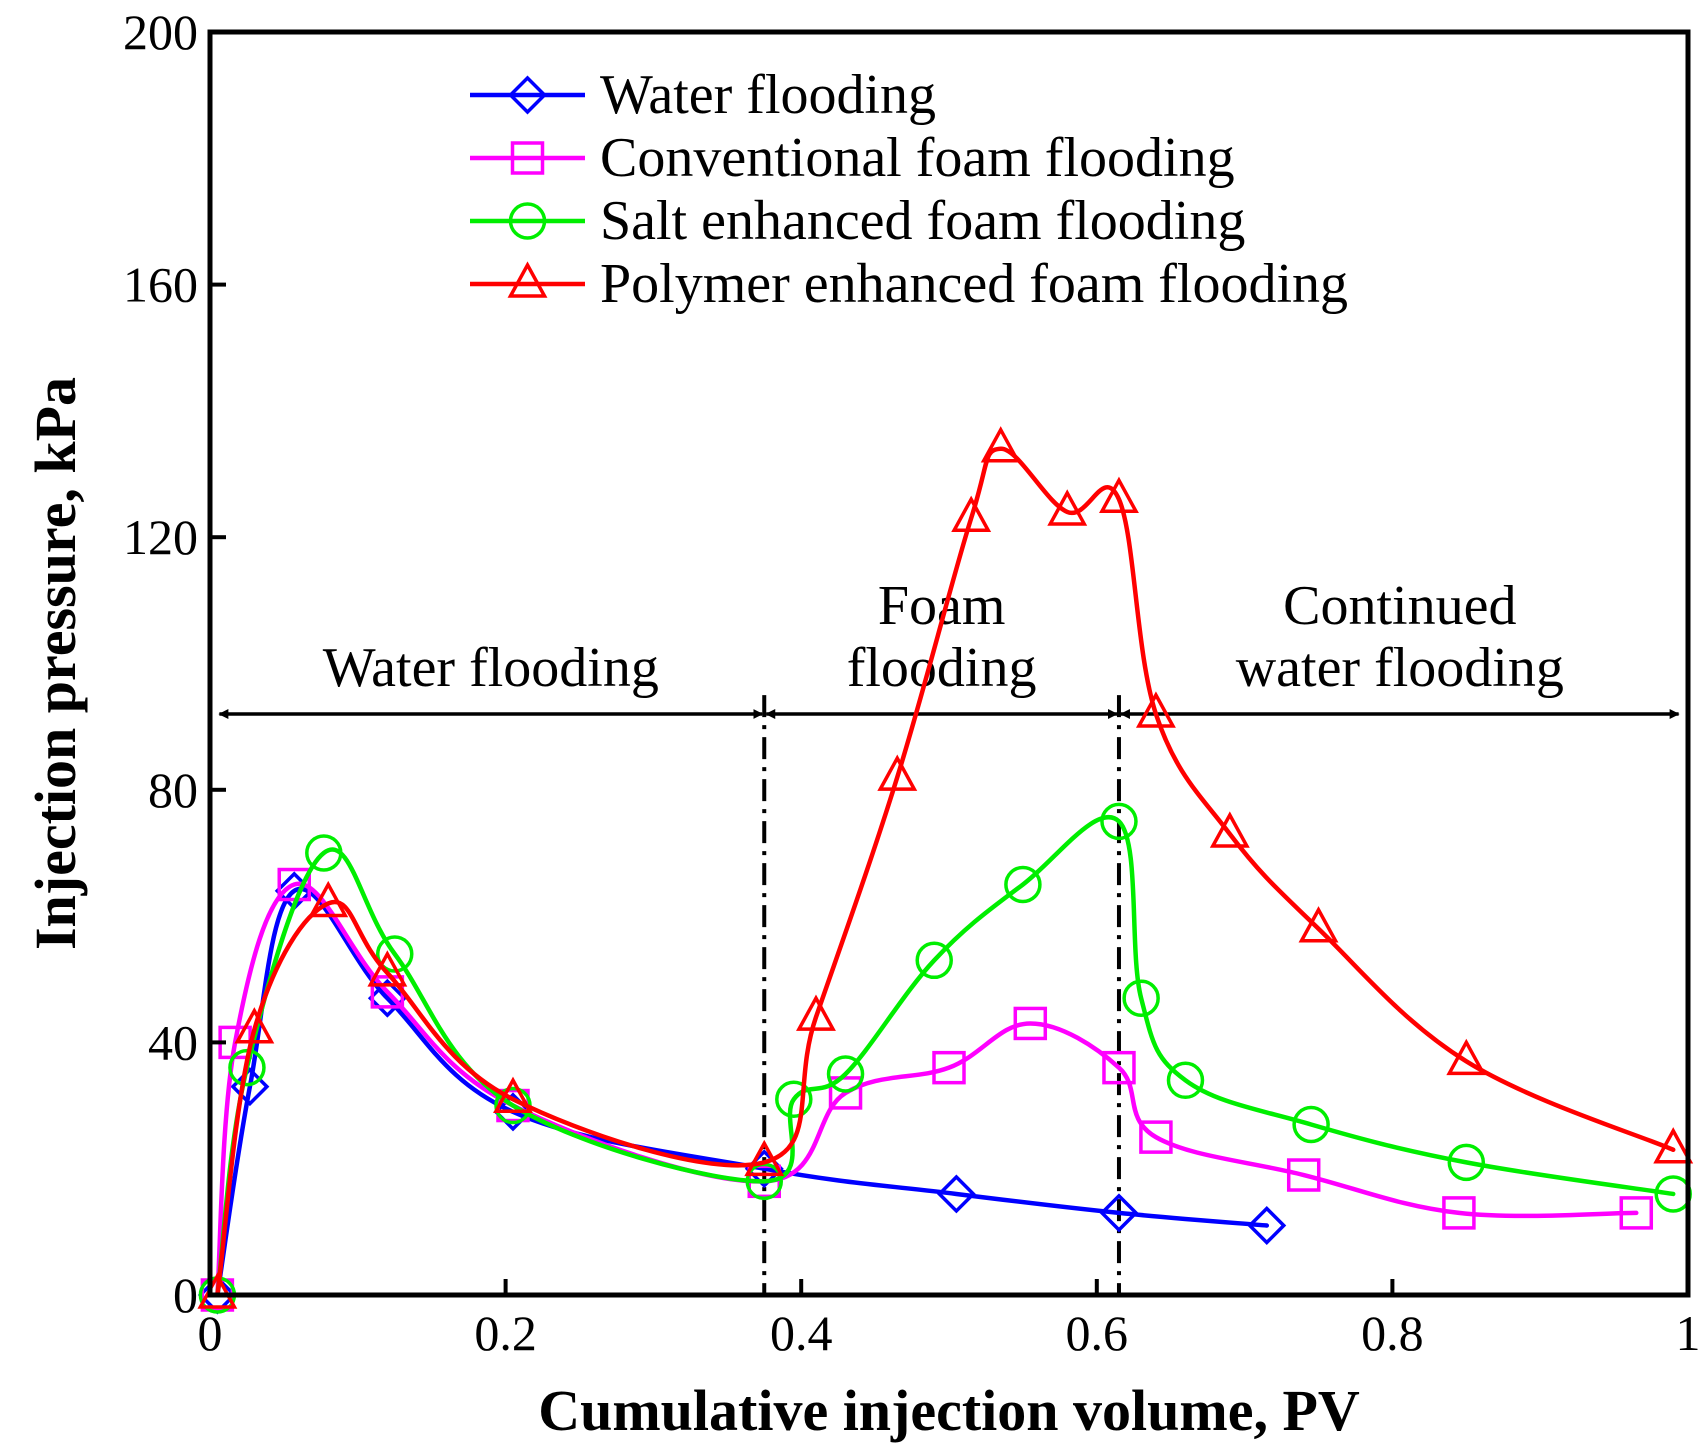  Describe the element at coordinates (1097, 1333) in the screenshot. I see `x-tick-label: 0.6` at that location.